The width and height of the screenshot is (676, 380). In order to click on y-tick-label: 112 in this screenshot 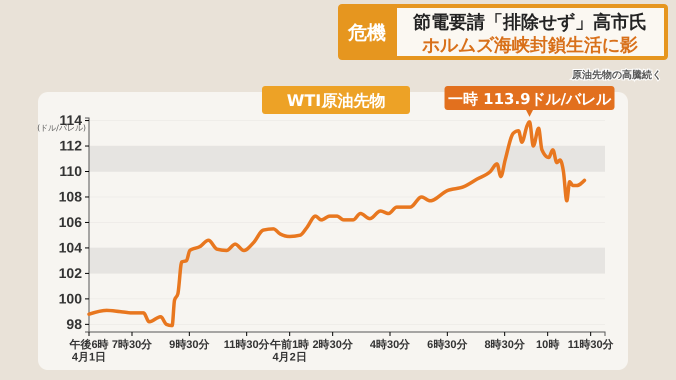, I will do `click(70, 146)`.